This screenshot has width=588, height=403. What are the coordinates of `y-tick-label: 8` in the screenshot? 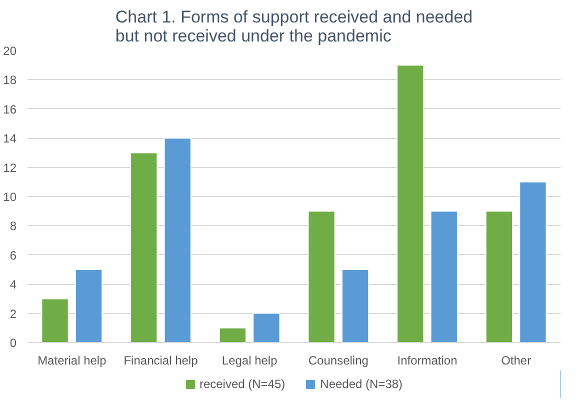 It's located at (13, 226).